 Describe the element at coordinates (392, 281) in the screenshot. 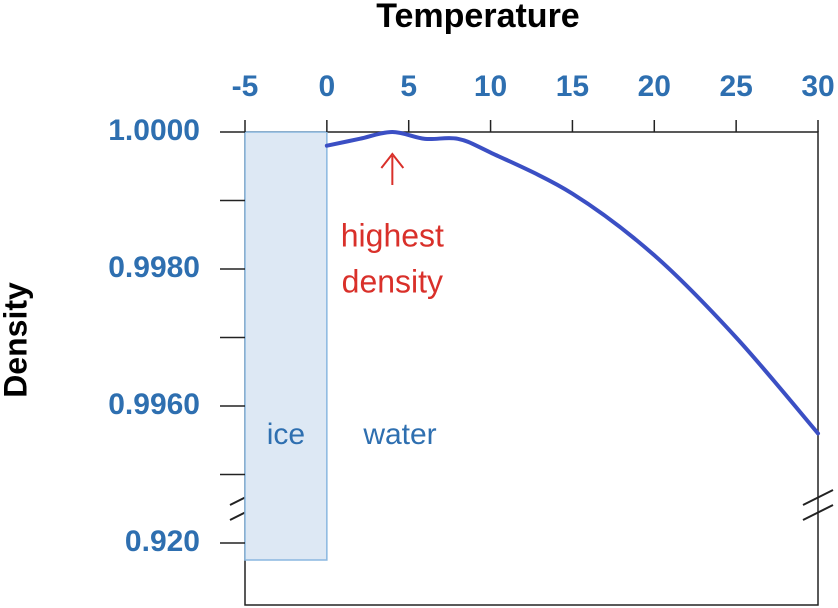

I see `annotation-text: density` at that location.